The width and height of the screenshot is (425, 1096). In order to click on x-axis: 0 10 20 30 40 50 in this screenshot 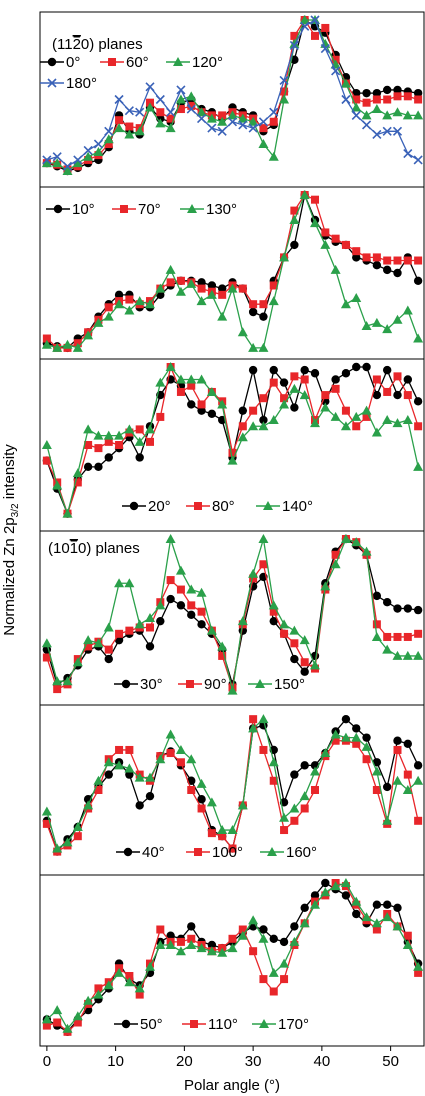, I will do `click(221, 1058)`.